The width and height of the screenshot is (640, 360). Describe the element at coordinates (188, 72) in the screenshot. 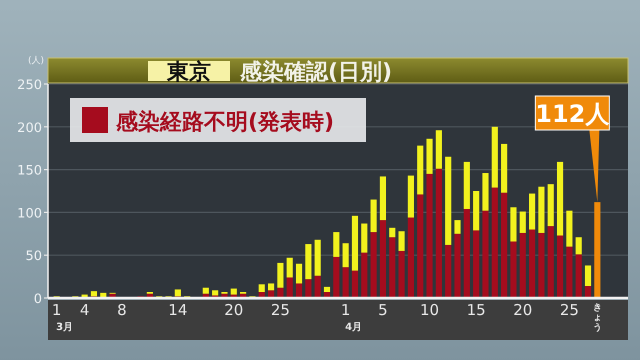

I see `chart-title: 東京` at that location.